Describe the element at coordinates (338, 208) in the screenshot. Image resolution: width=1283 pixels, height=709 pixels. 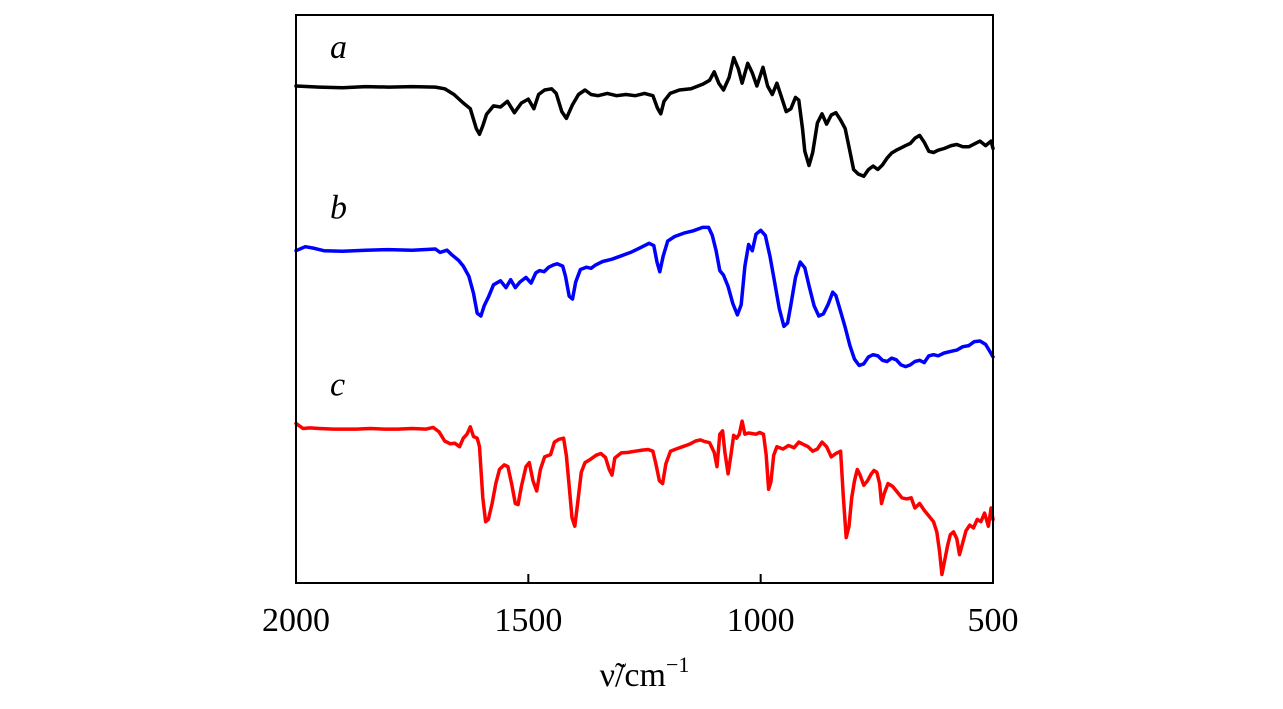
I see `series-label-b: b` at that location.